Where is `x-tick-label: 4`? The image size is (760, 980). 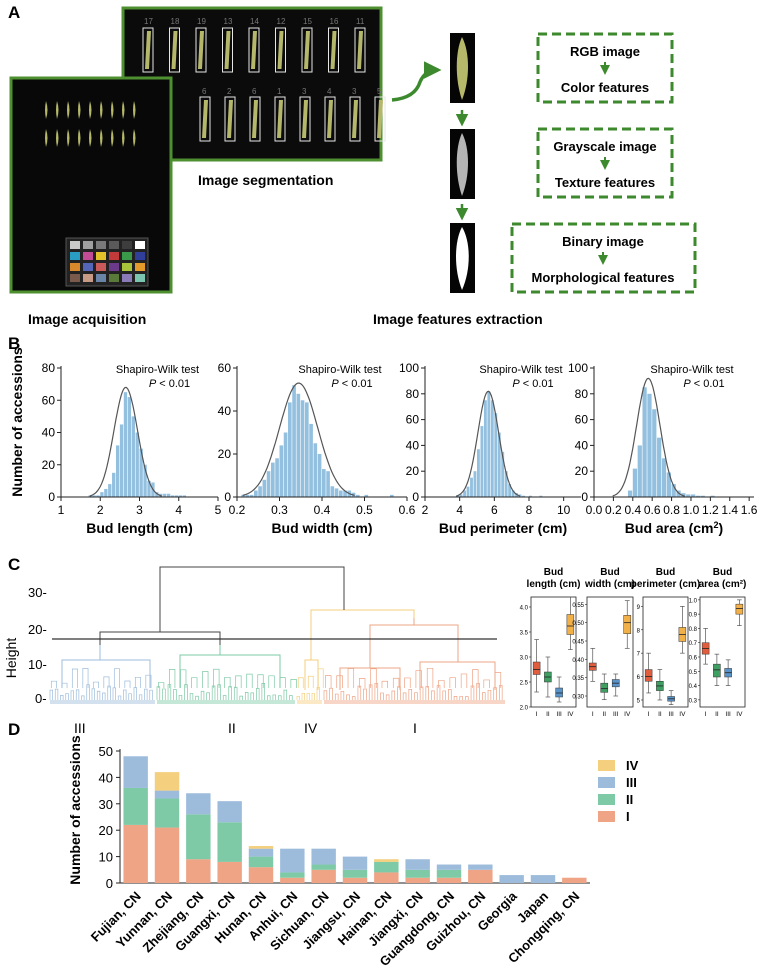
x-tick-label: 4 is located at coordinates (459, 510).